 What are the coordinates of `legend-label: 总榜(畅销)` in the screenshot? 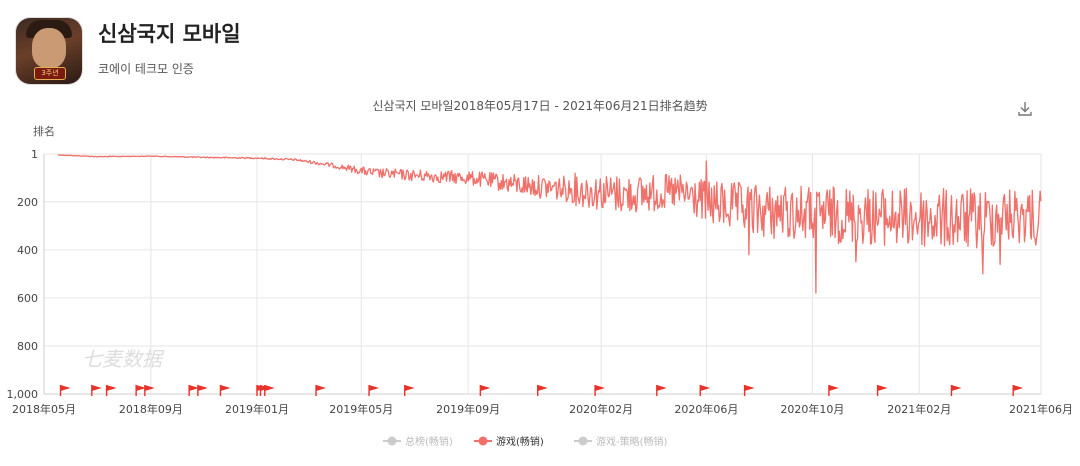 It's located at (429, 441).